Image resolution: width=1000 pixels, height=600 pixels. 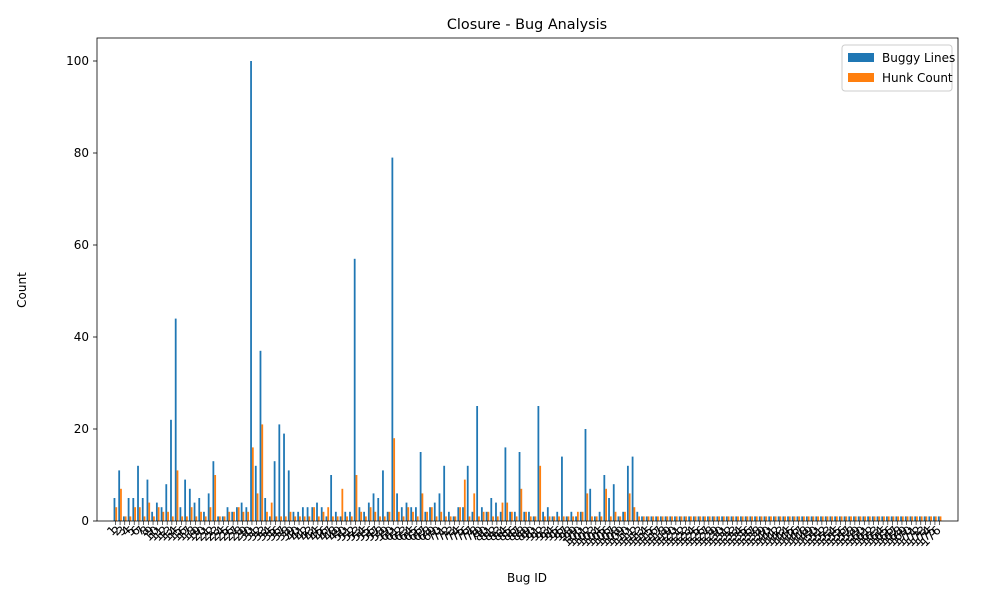 What do you see at coordinates (527, 25) in the screenshot?
I see `chart-title: Closure - Bug Analysis` at bounding box center [527, 25].